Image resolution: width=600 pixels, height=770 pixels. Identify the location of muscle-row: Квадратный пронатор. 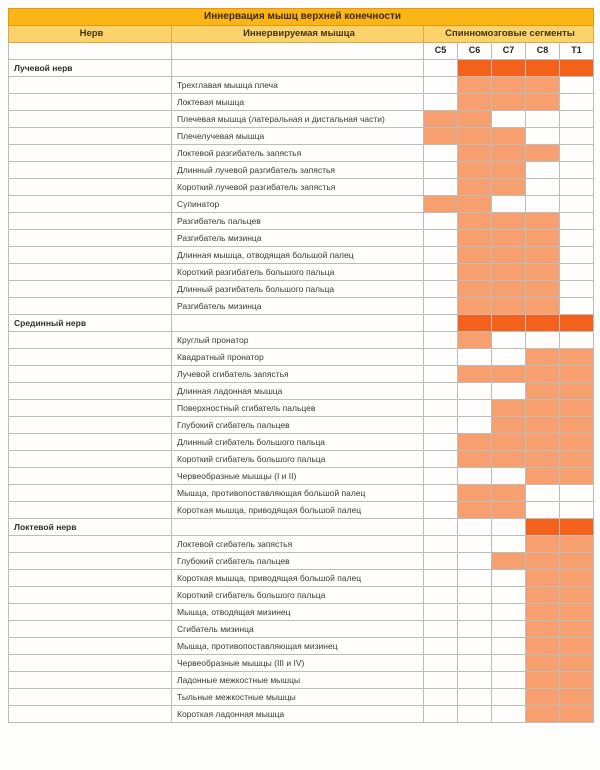
(301, 357).